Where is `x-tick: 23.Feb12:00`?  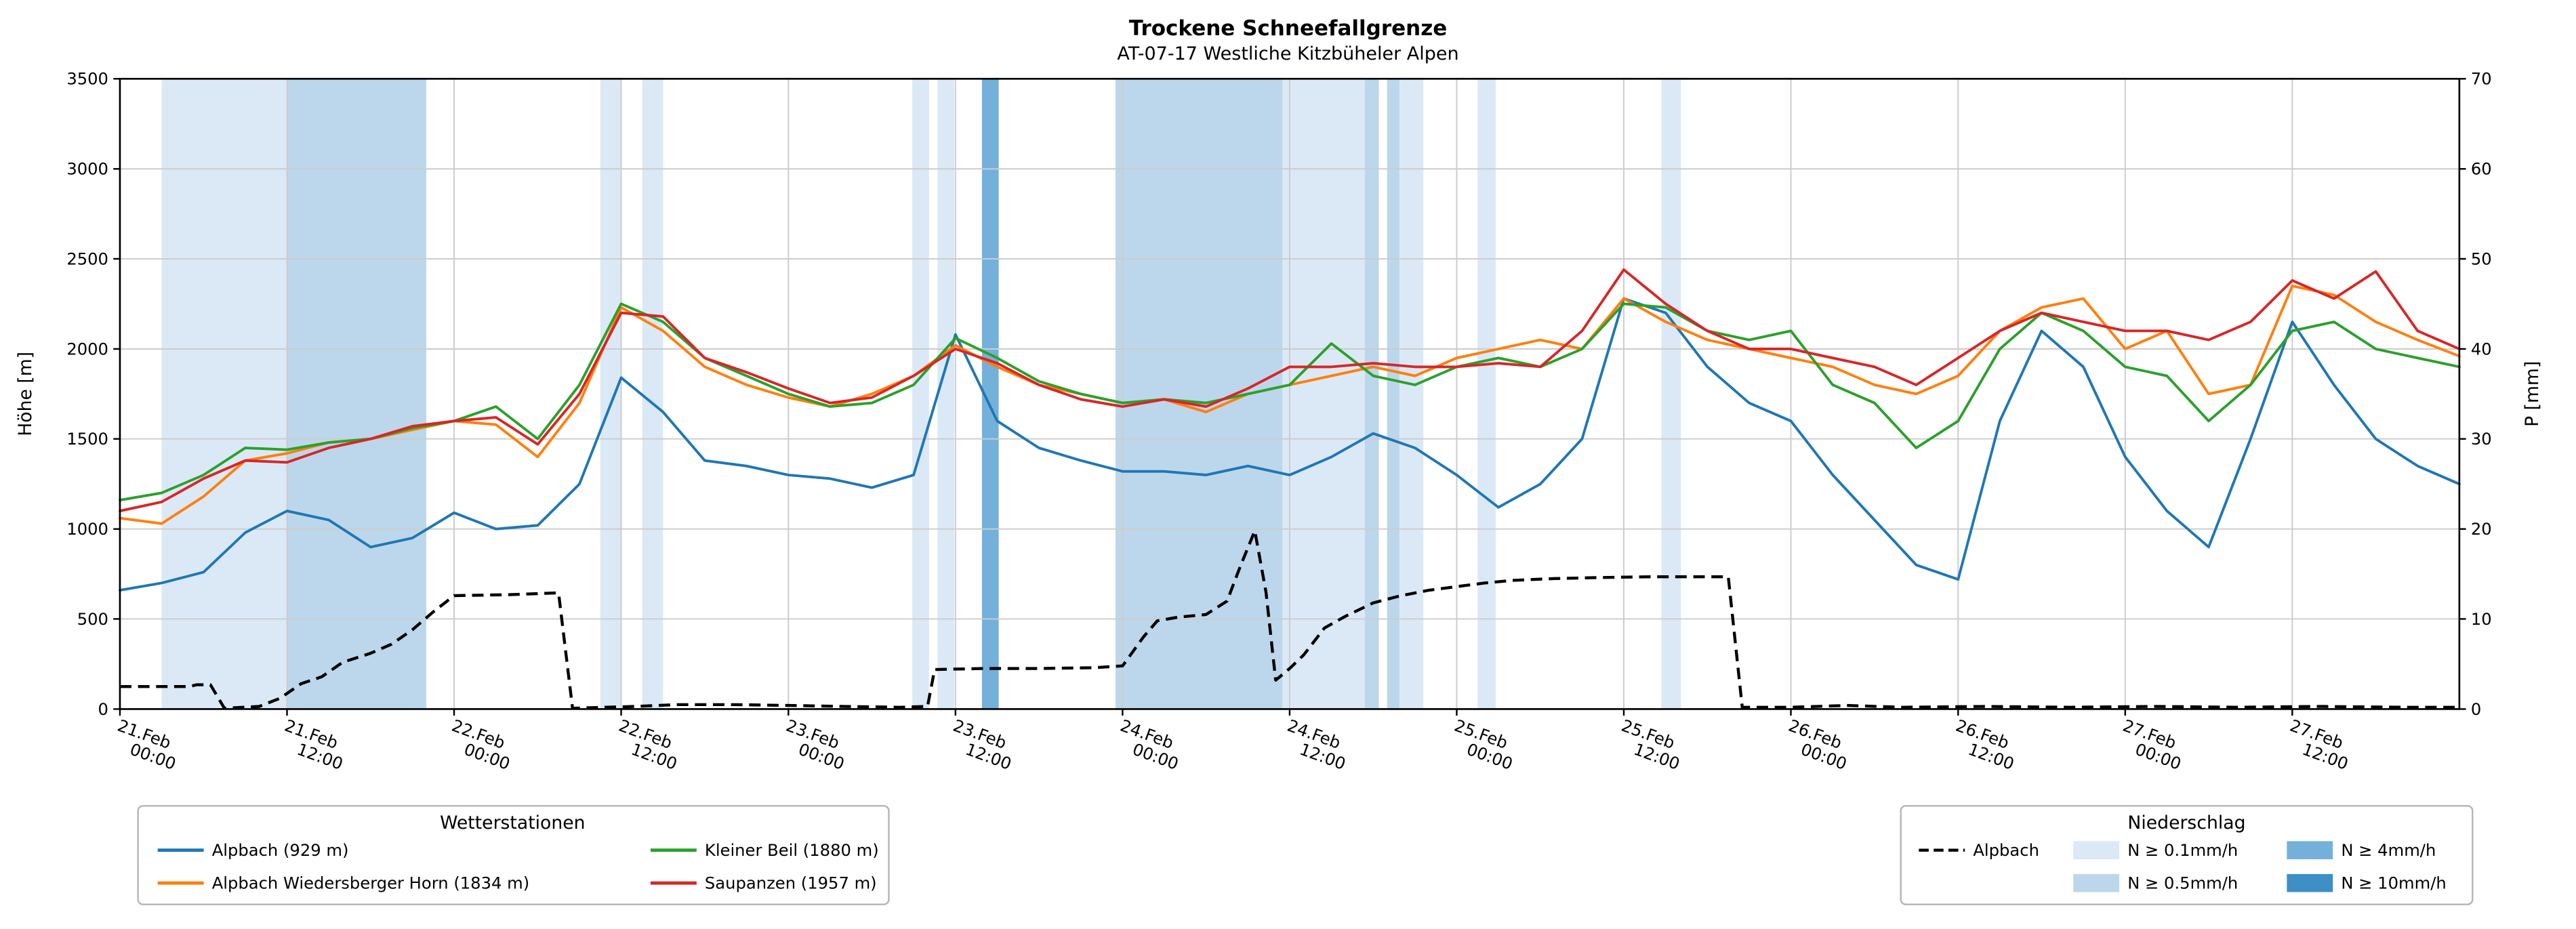
x-tick: 23.Feb12:00 is located at coordinates (983, 742).